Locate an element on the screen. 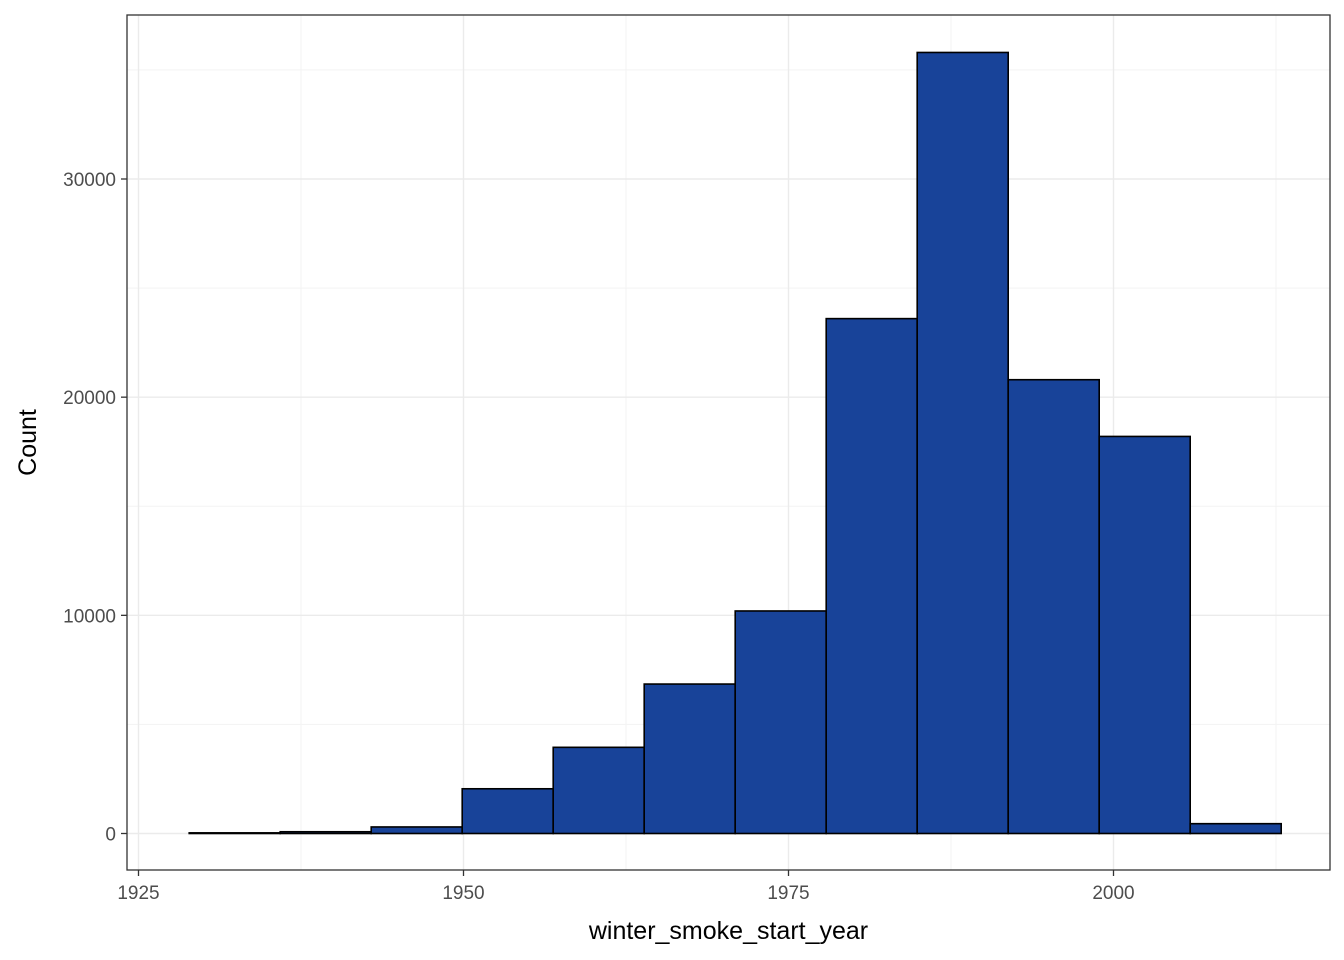 The width and height of the screenshot is (1344, 960). y-tick-label: 30000 is located at coordinates (89, 180).